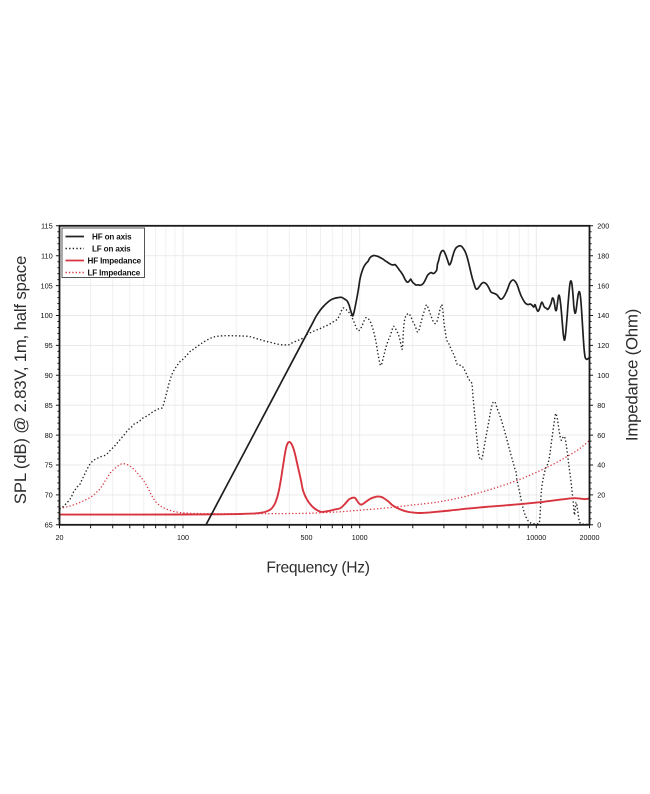  I want to click on svg-text: Frequency (Hz), so click(317, 568).